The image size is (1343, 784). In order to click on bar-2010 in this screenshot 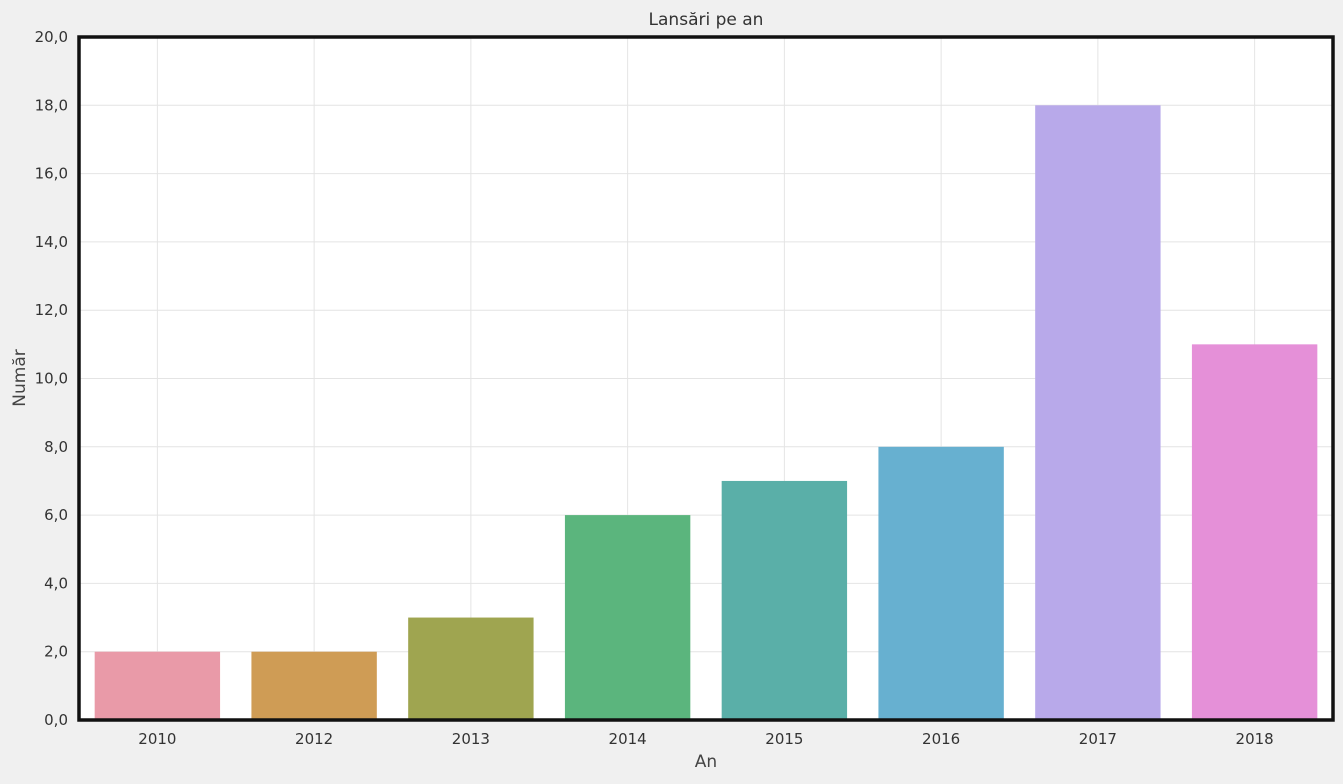, I will do `click(157, 685)`.